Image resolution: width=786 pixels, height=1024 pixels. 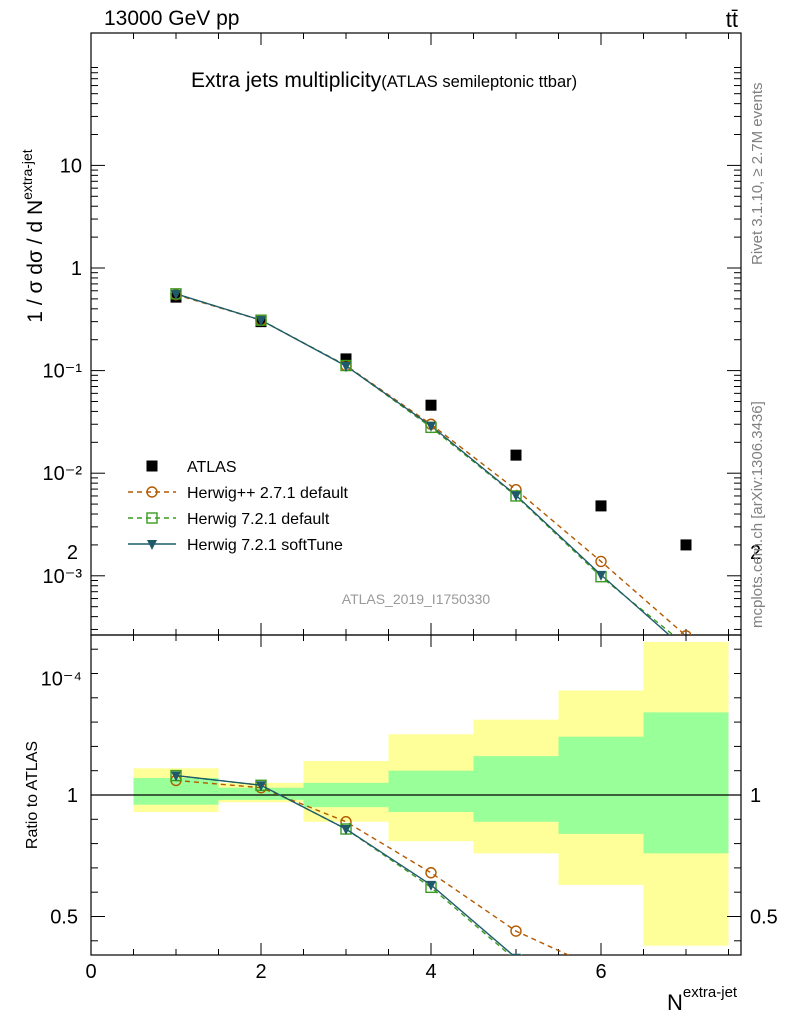 What do you see at coordinates (260, 972) in the screenshot?
I see `x-tick-label: 2` at bounding box center [260, 972].